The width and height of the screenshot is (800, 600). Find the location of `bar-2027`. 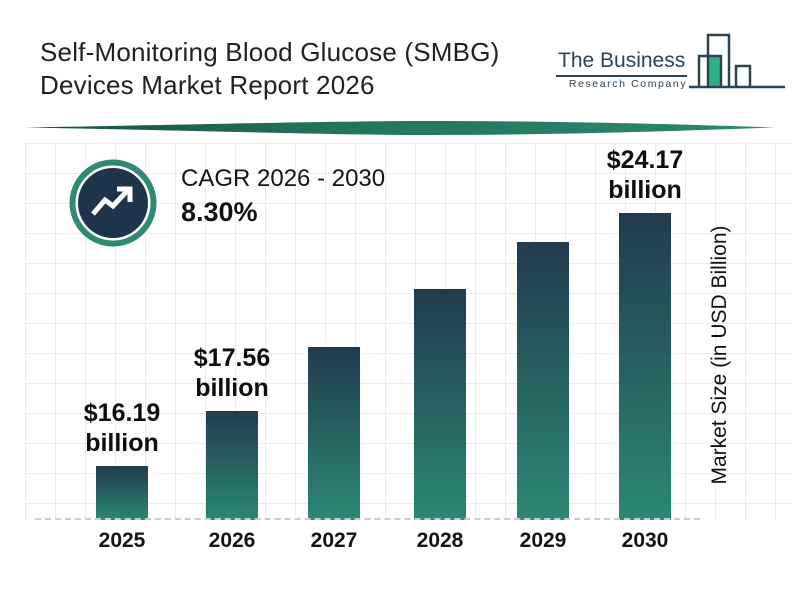

bar-2027 is located at coordinates (334, 433).